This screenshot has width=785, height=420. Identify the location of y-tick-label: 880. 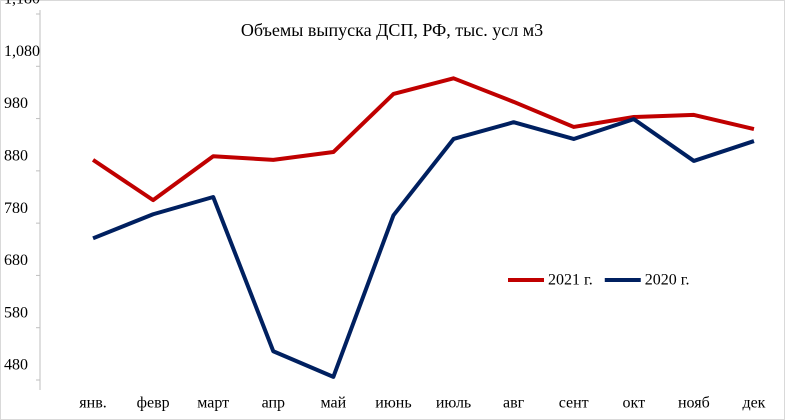
(16, 156).